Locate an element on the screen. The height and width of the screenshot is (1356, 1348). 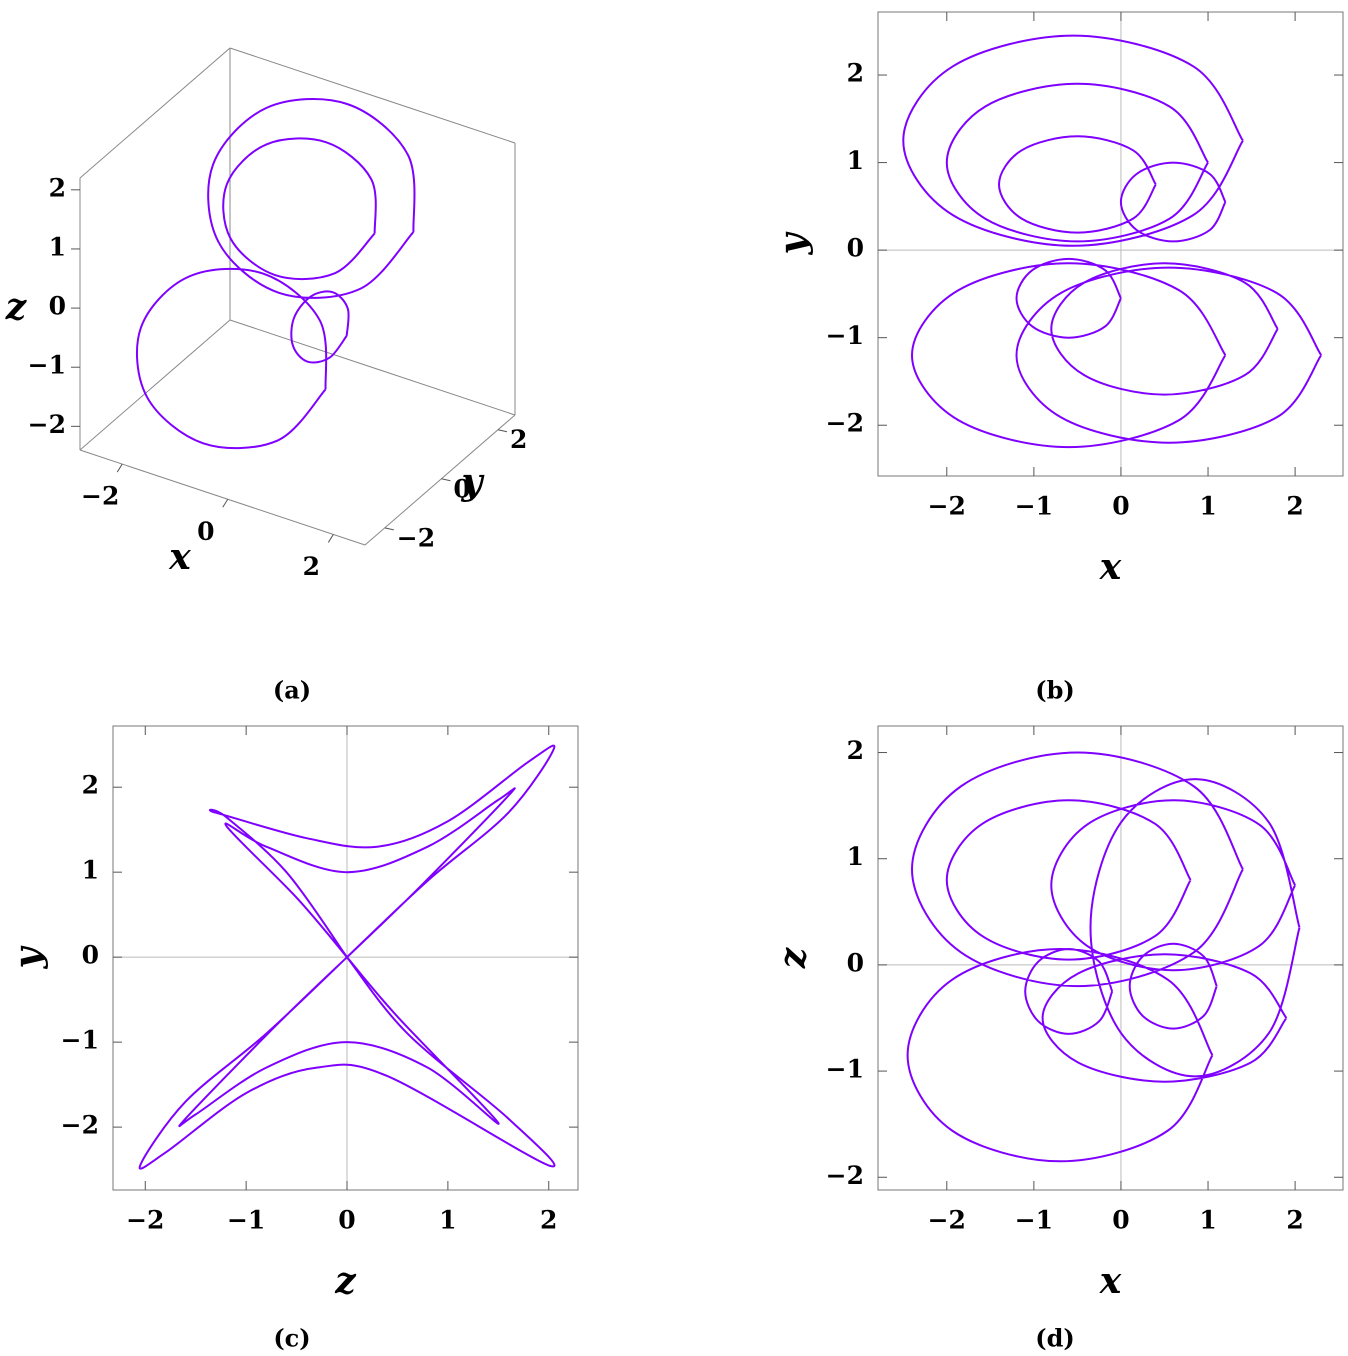
caption: (c) is located at coordinates (291, 1338).